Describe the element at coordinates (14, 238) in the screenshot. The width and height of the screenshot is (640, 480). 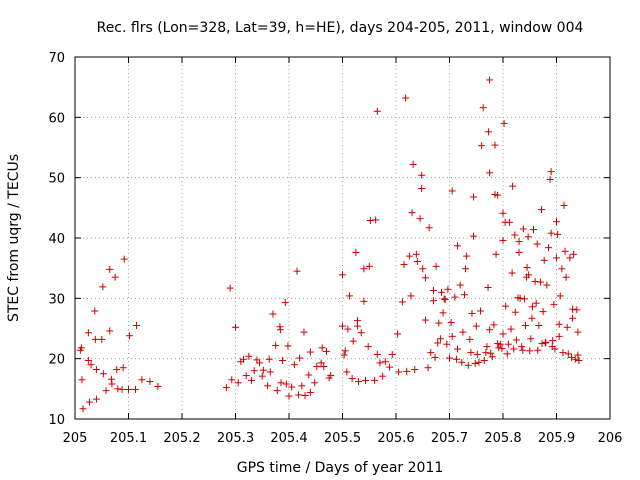
I see `y-axis-label: STEC from uqrg / TECUs` at that location.